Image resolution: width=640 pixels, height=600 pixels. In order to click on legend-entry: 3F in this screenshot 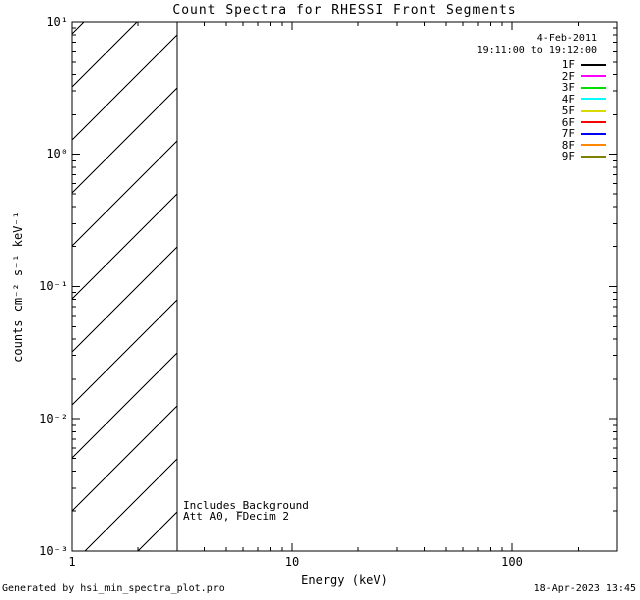, I will do `click(583, 88)`.